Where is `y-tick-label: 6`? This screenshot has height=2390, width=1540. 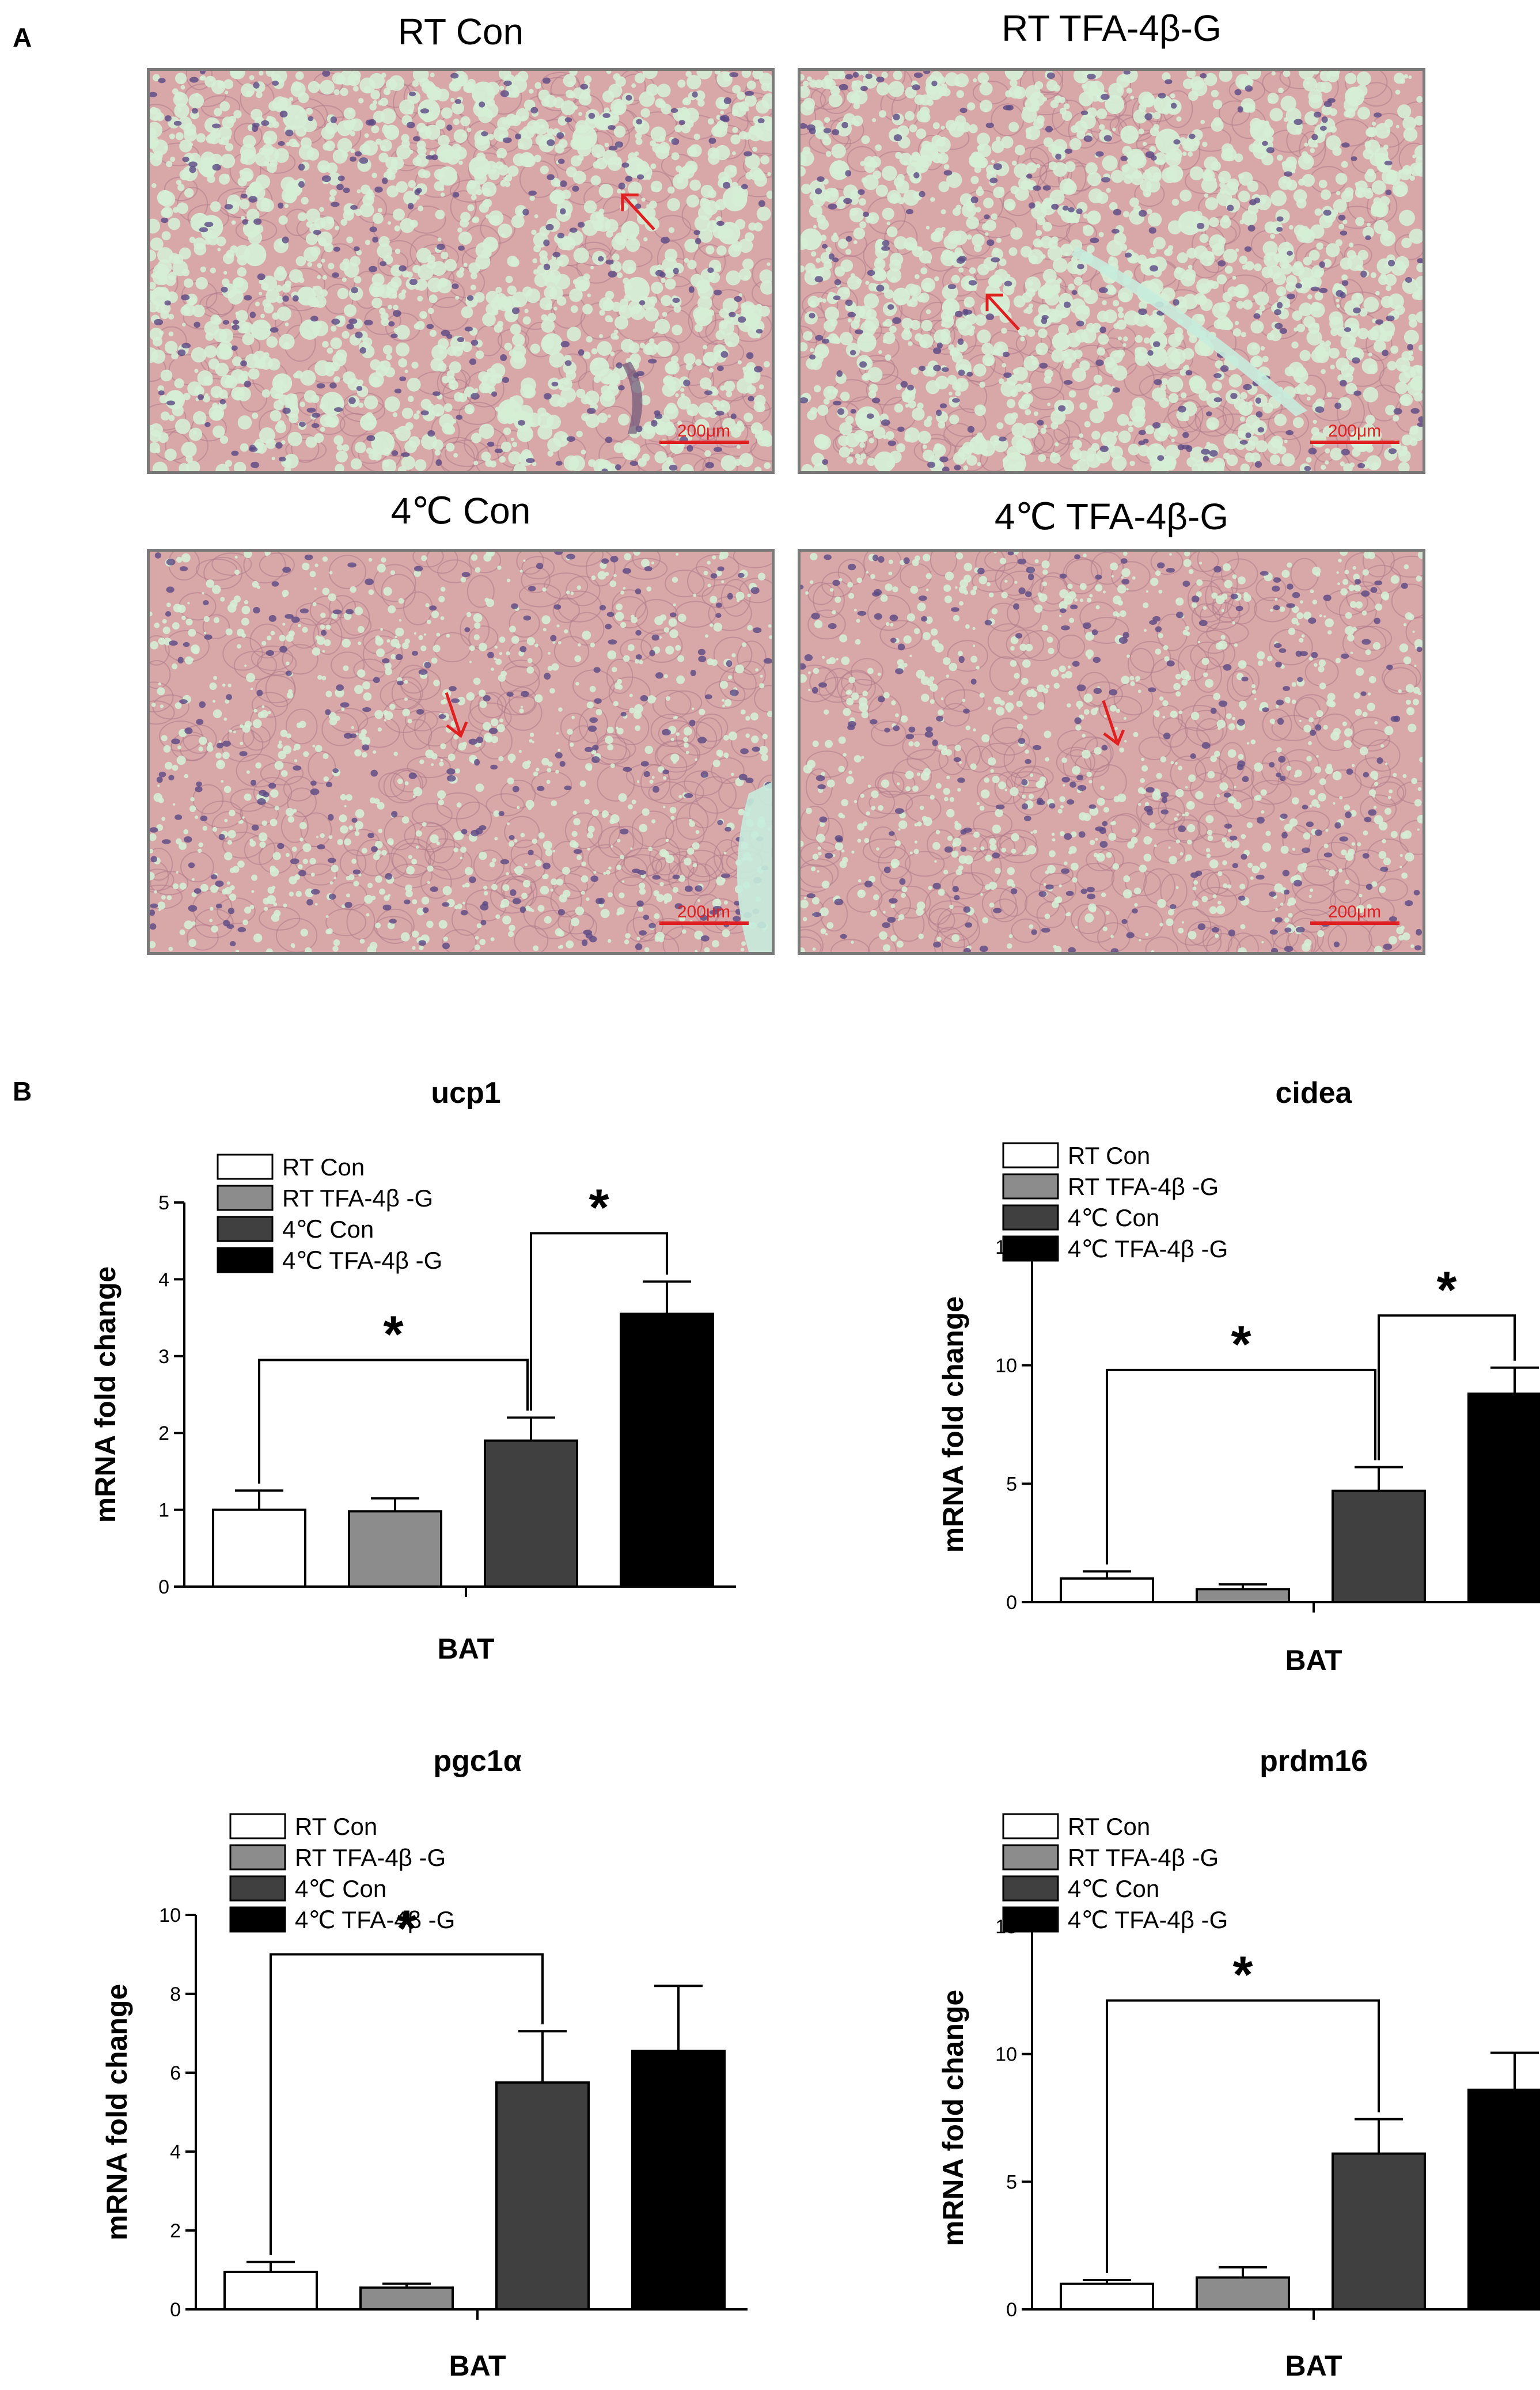
y-tick-label: 6 is located at coordinates (176, 2073).